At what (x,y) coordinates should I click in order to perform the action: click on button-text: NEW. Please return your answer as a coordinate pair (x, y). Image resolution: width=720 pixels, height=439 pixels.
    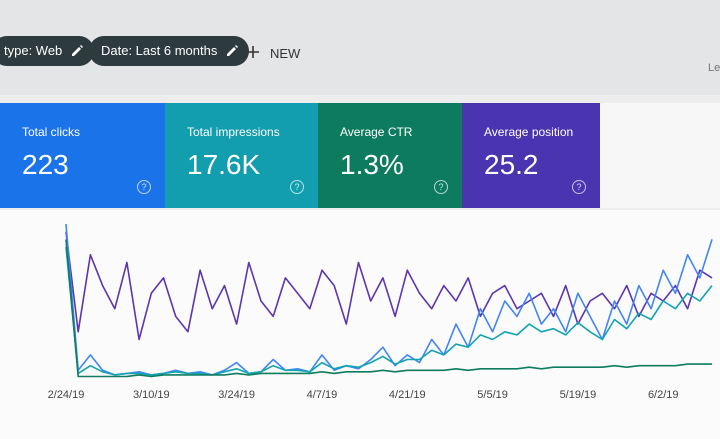
    Looking at the image, I should click on (285, 53).